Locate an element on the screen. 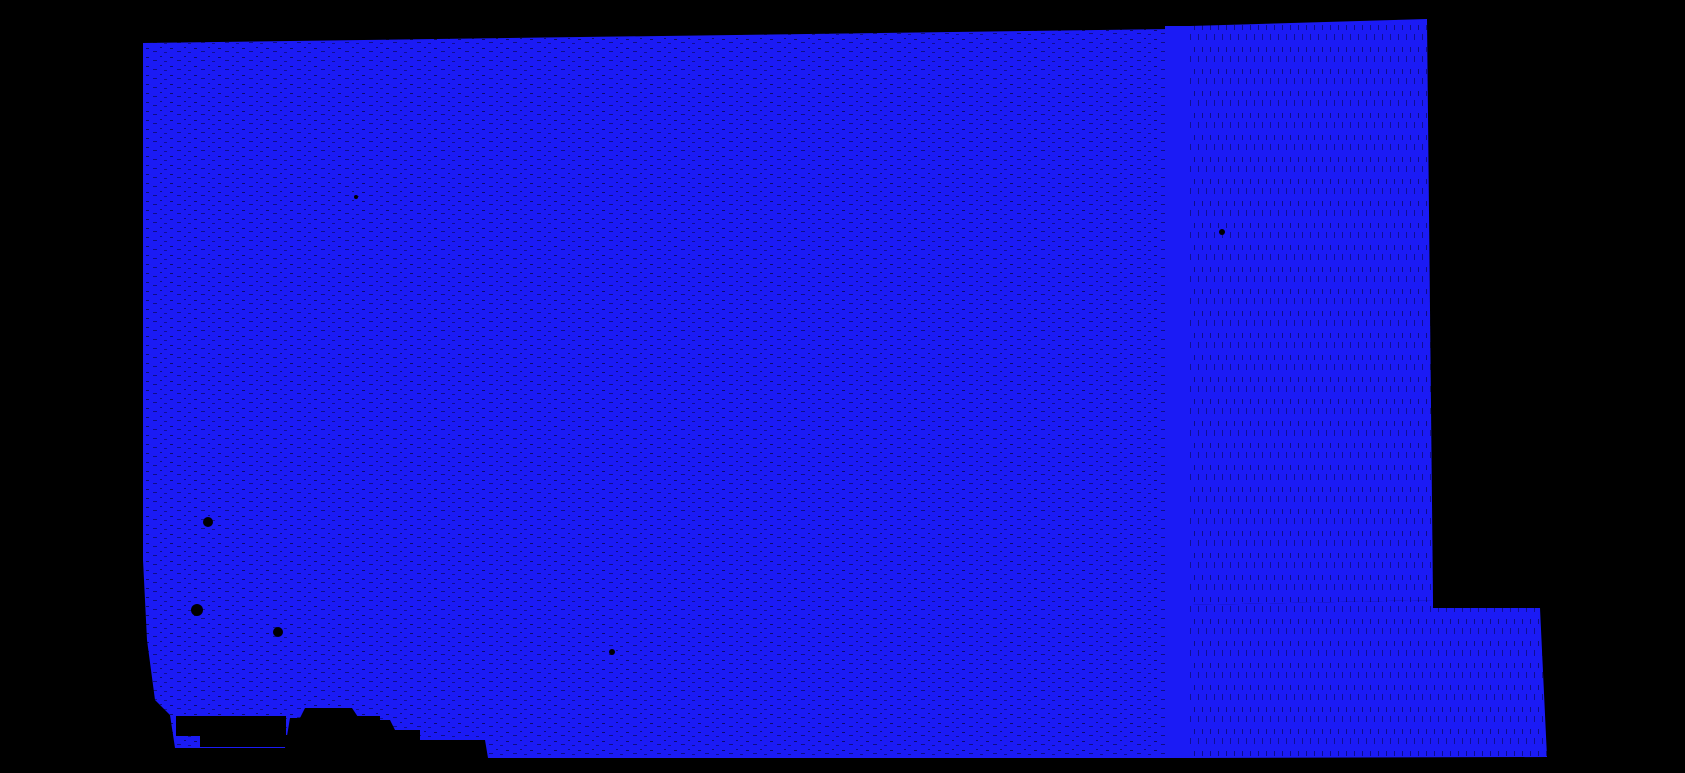 The width and height of the screenshot is (1685, 773). point-cloud-wall-right-lower is located at coordinates (1368, 679).